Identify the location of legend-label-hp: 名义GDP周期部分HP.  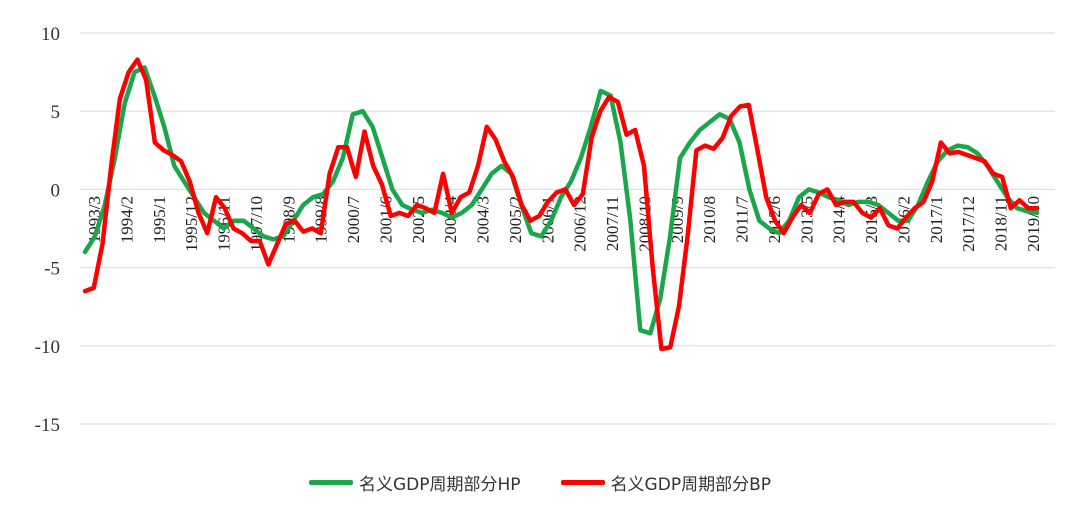
(440, 484).